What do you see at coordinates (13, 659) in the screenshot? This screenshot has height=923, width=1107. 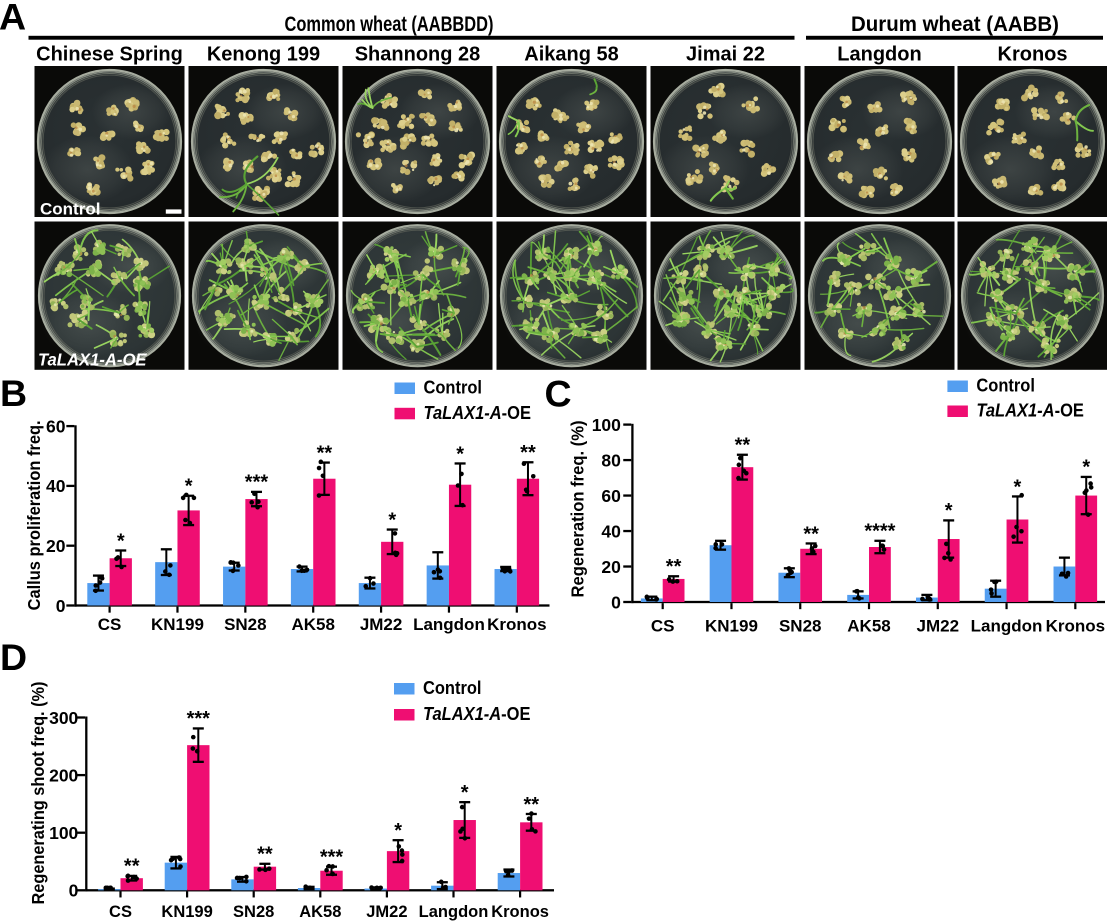 I see `svg-text: D` at bounding box center [13, 659].